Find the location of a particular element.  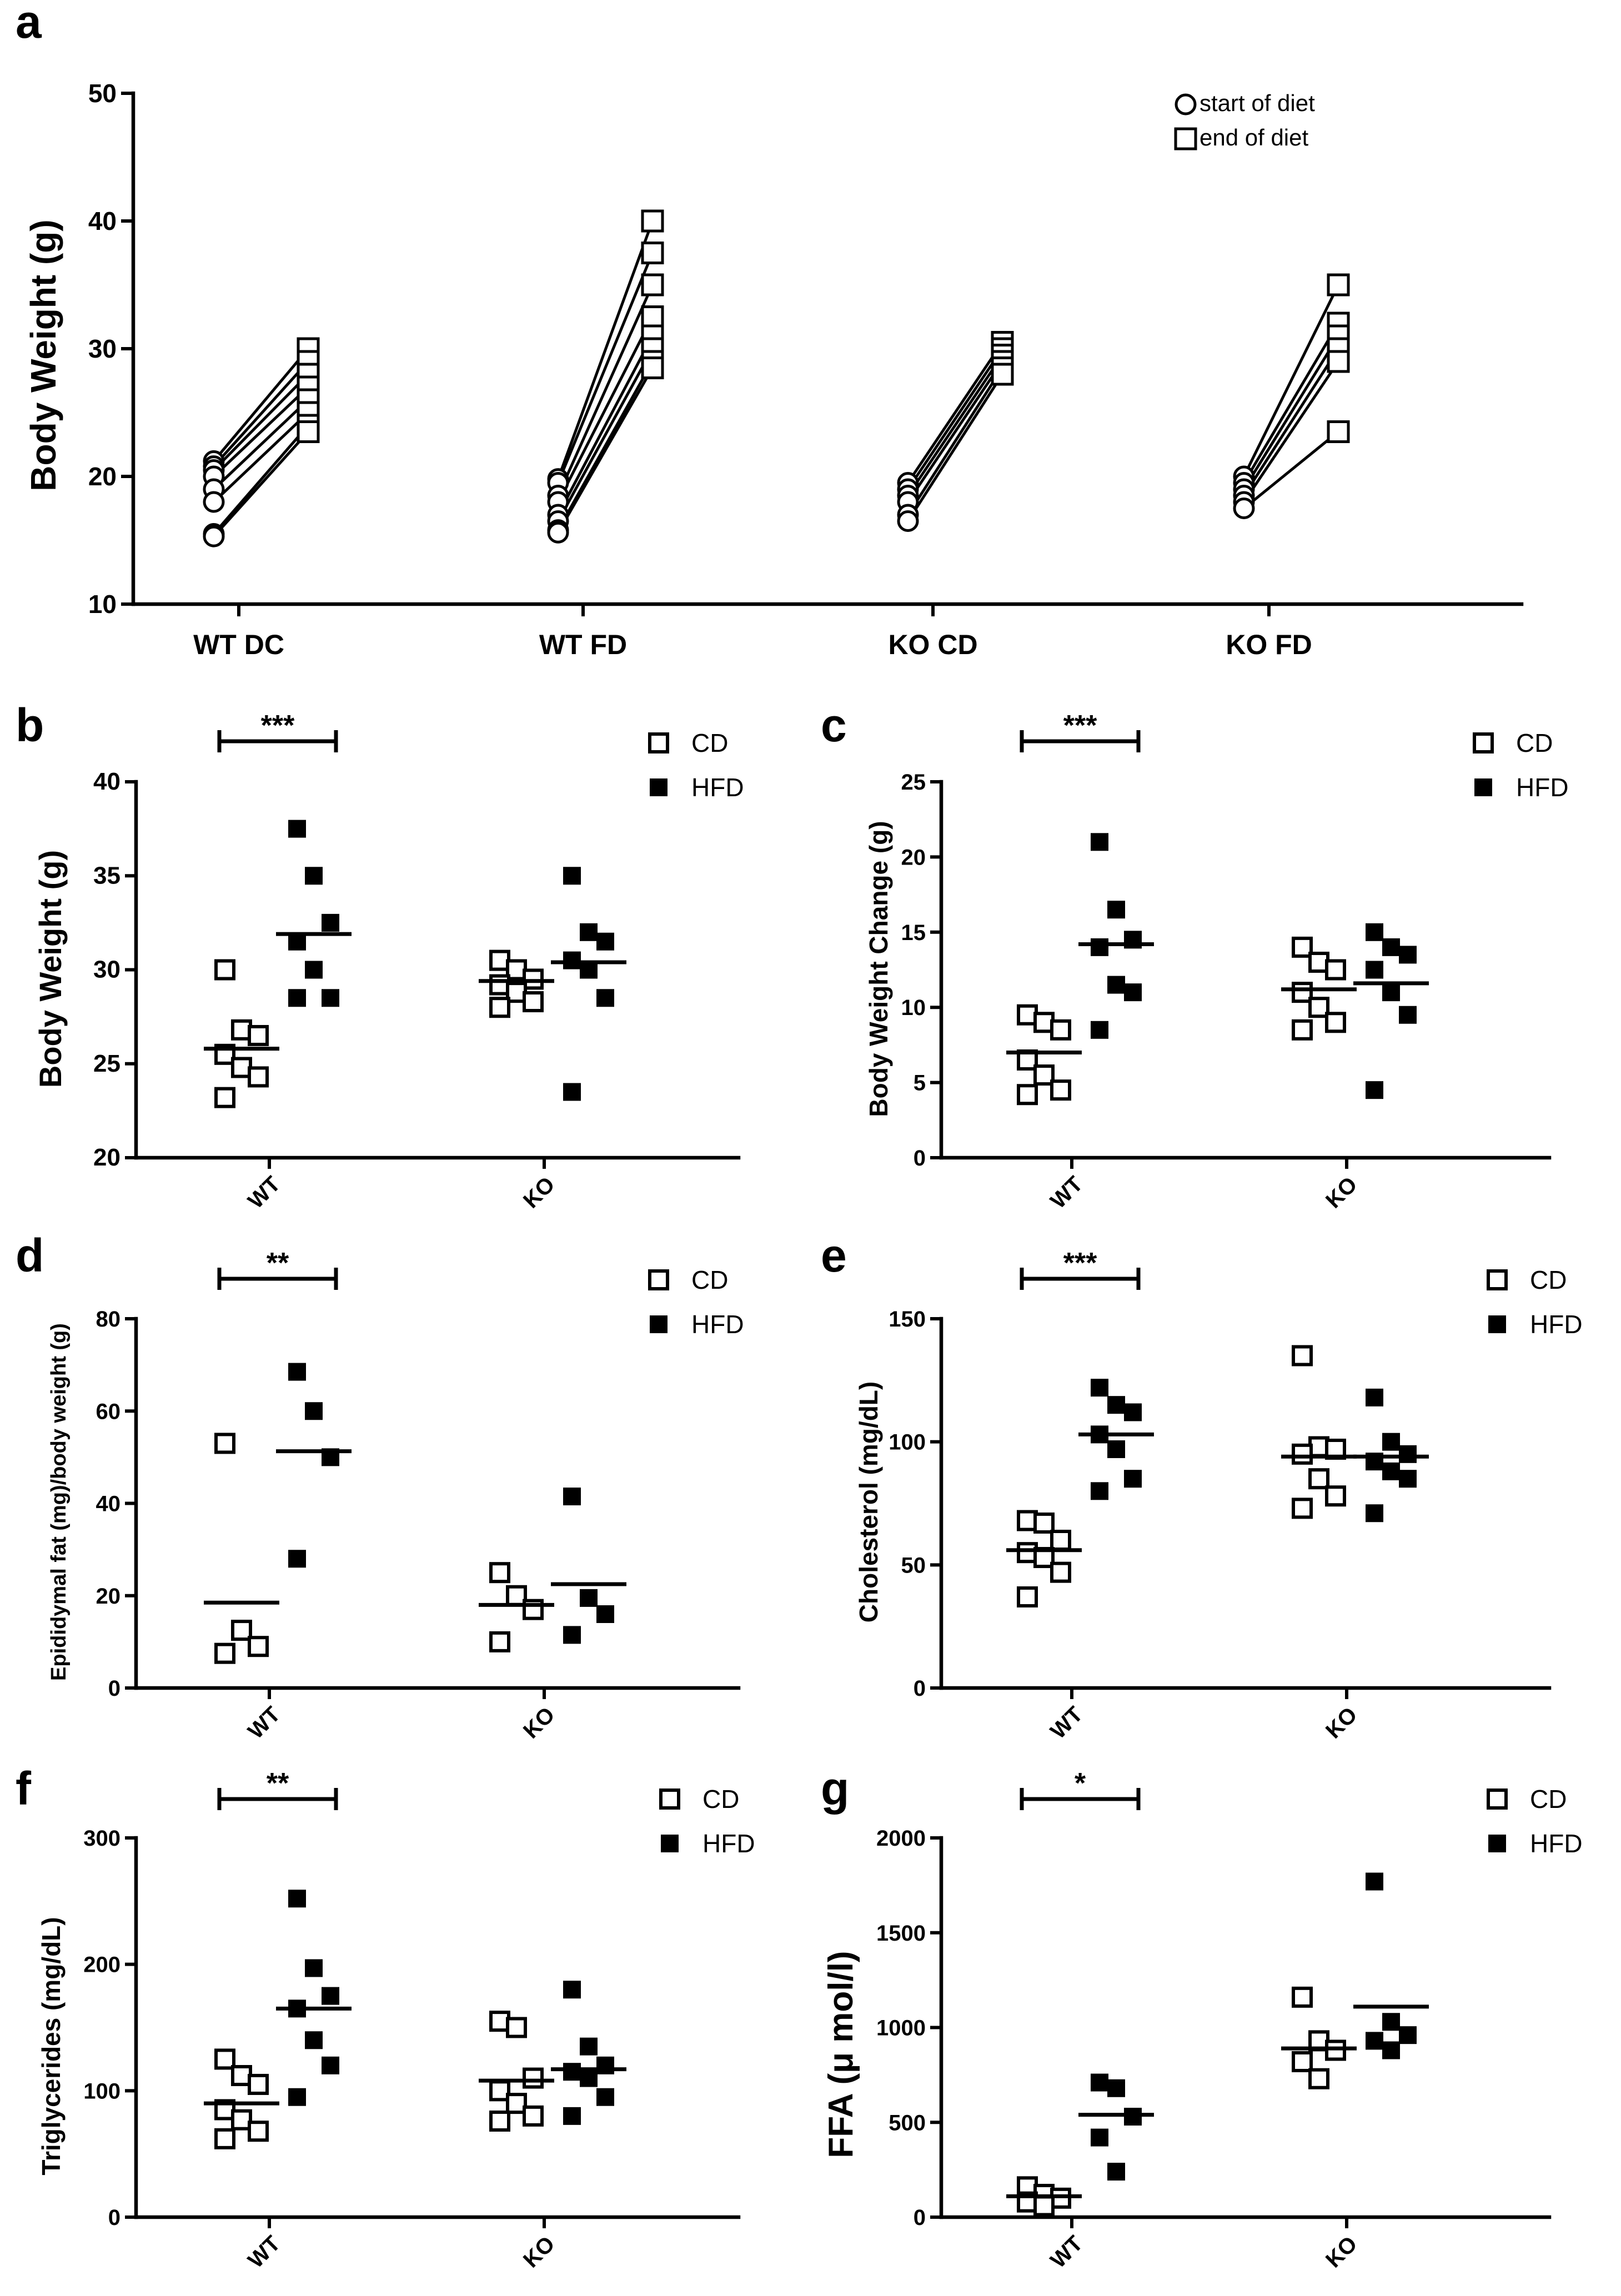

y-tick-label: 40 is located at coordinates (102, 221).